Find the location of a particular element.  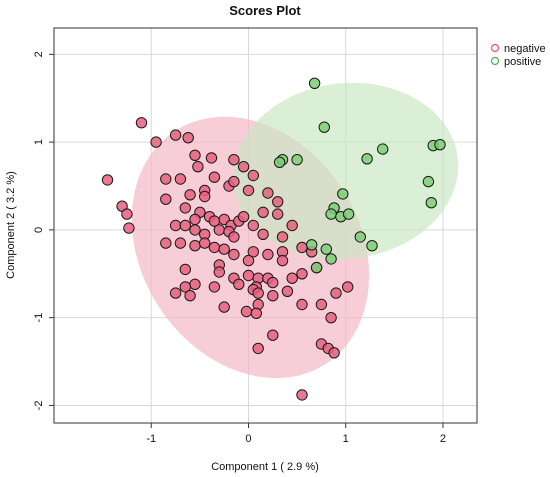

legend-label-negative: negative is located at coordinates (525, 49).